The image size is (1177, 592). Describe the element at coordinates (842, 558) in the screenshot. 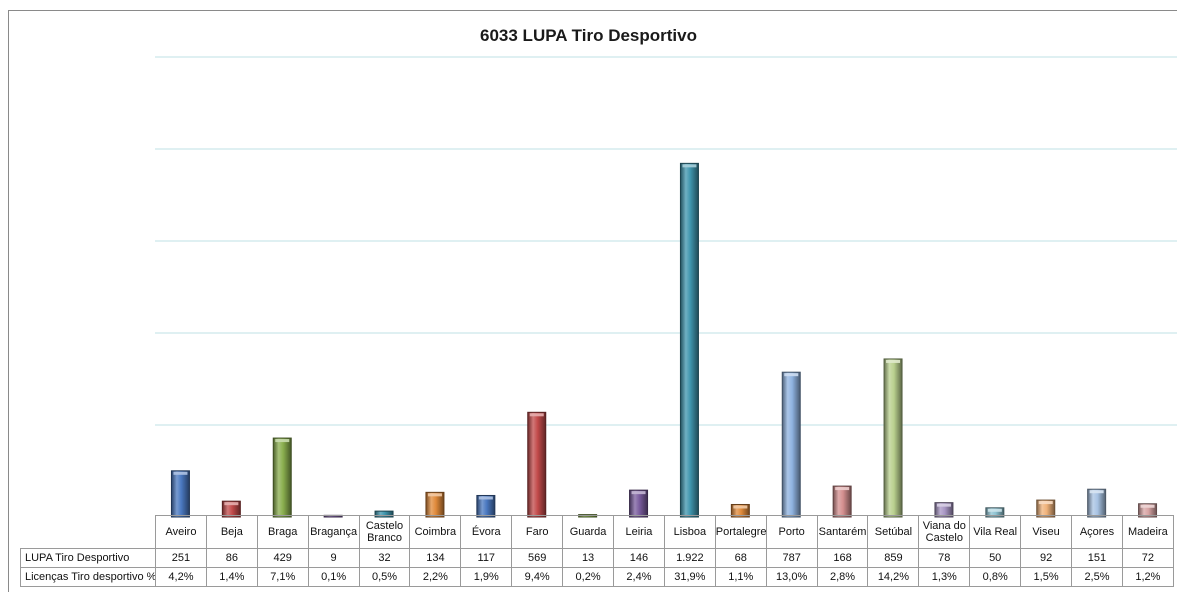

I see `data-label: 168` at that location.